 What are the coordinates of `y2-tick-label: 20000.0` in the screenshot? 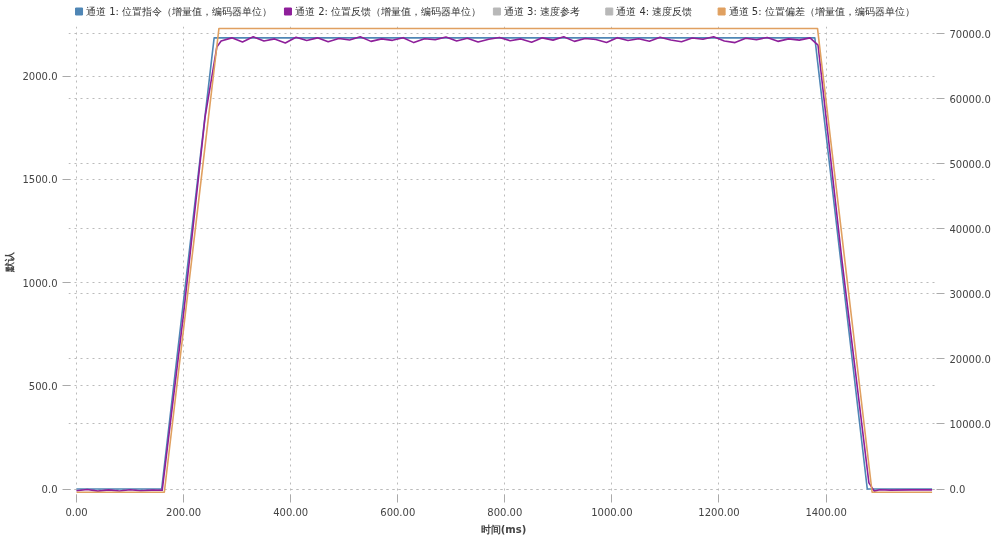 It's located at (970, 359).